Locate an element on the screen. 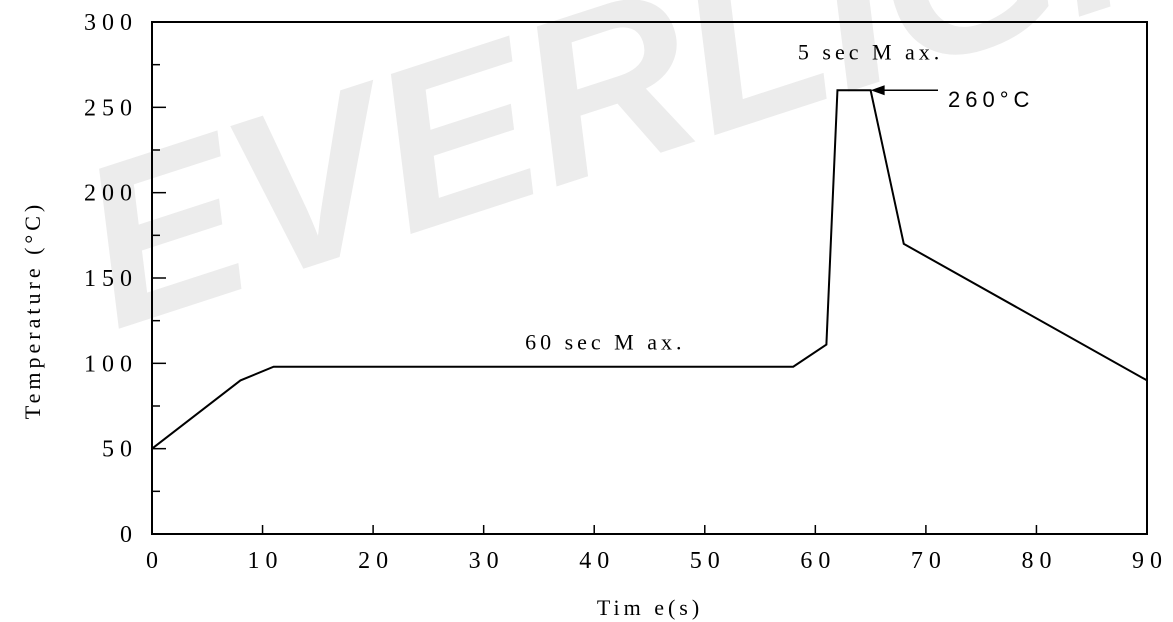 The width and height of the screenshot is (1173, 622). x-tick-label-90: 90 is located at coordinates (1150, 561).